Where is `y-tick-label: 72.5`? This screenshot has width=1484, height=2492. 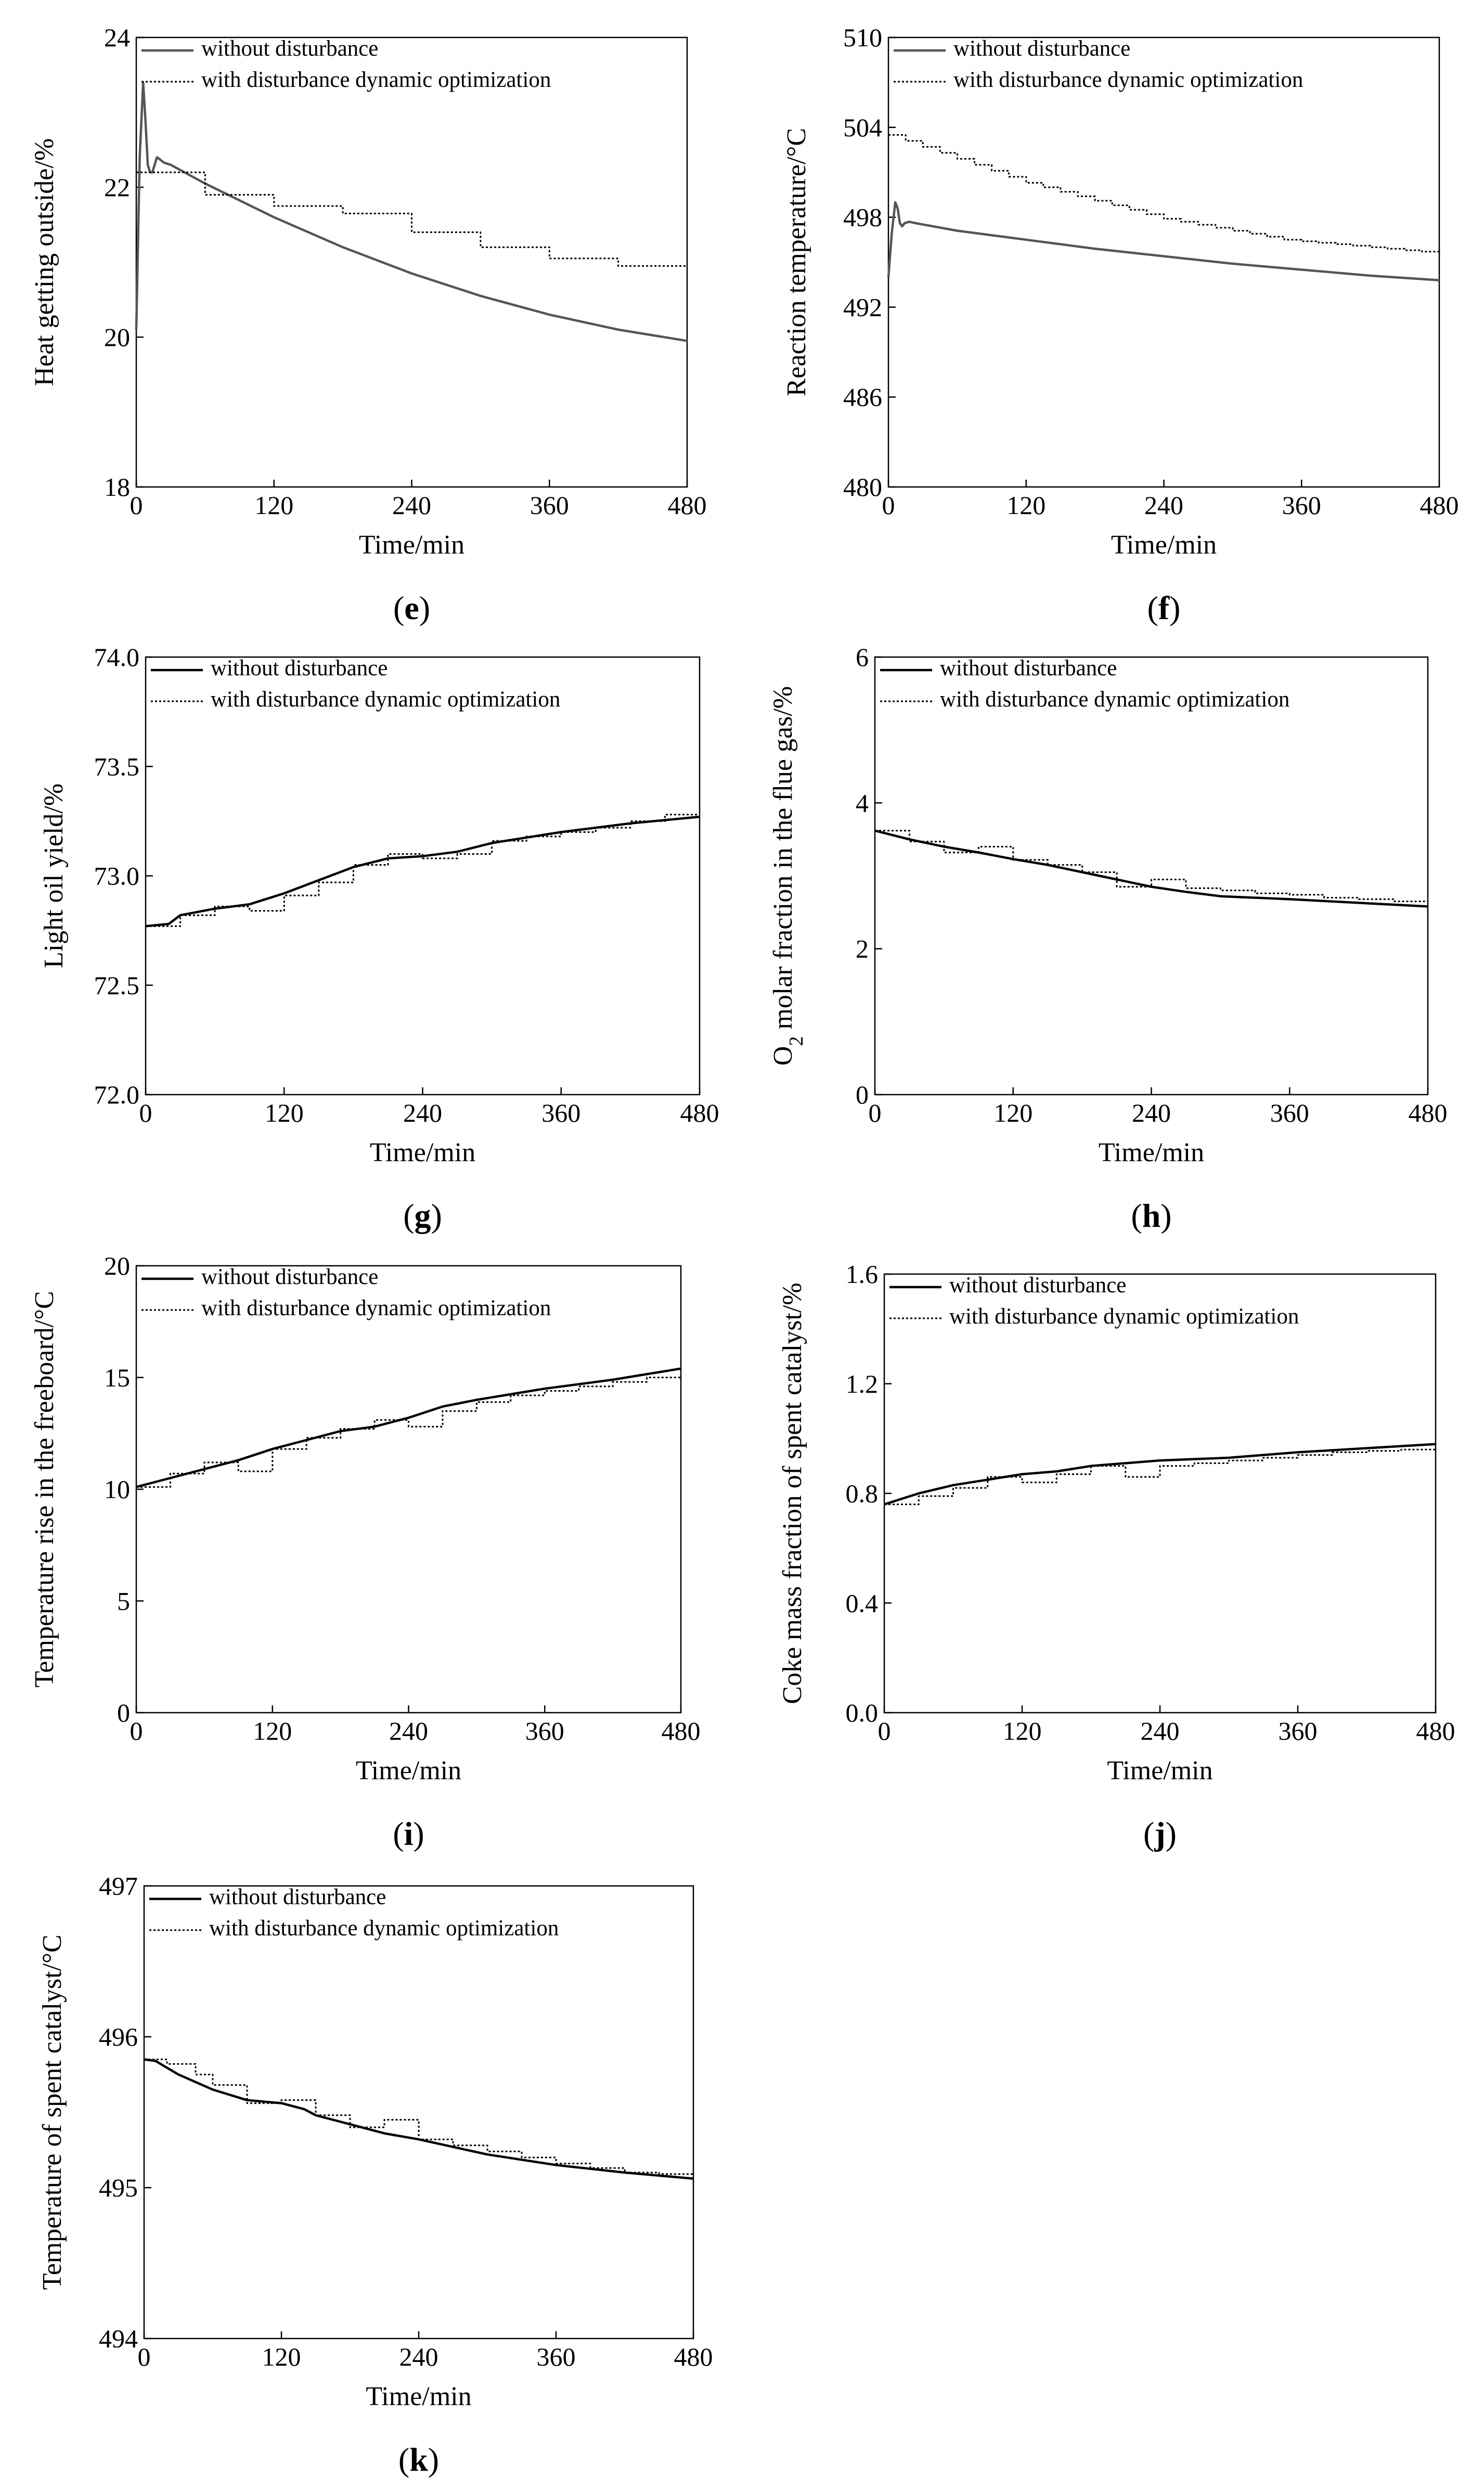 y-tick-label: 72.5 is located at coordinates (117, 985).